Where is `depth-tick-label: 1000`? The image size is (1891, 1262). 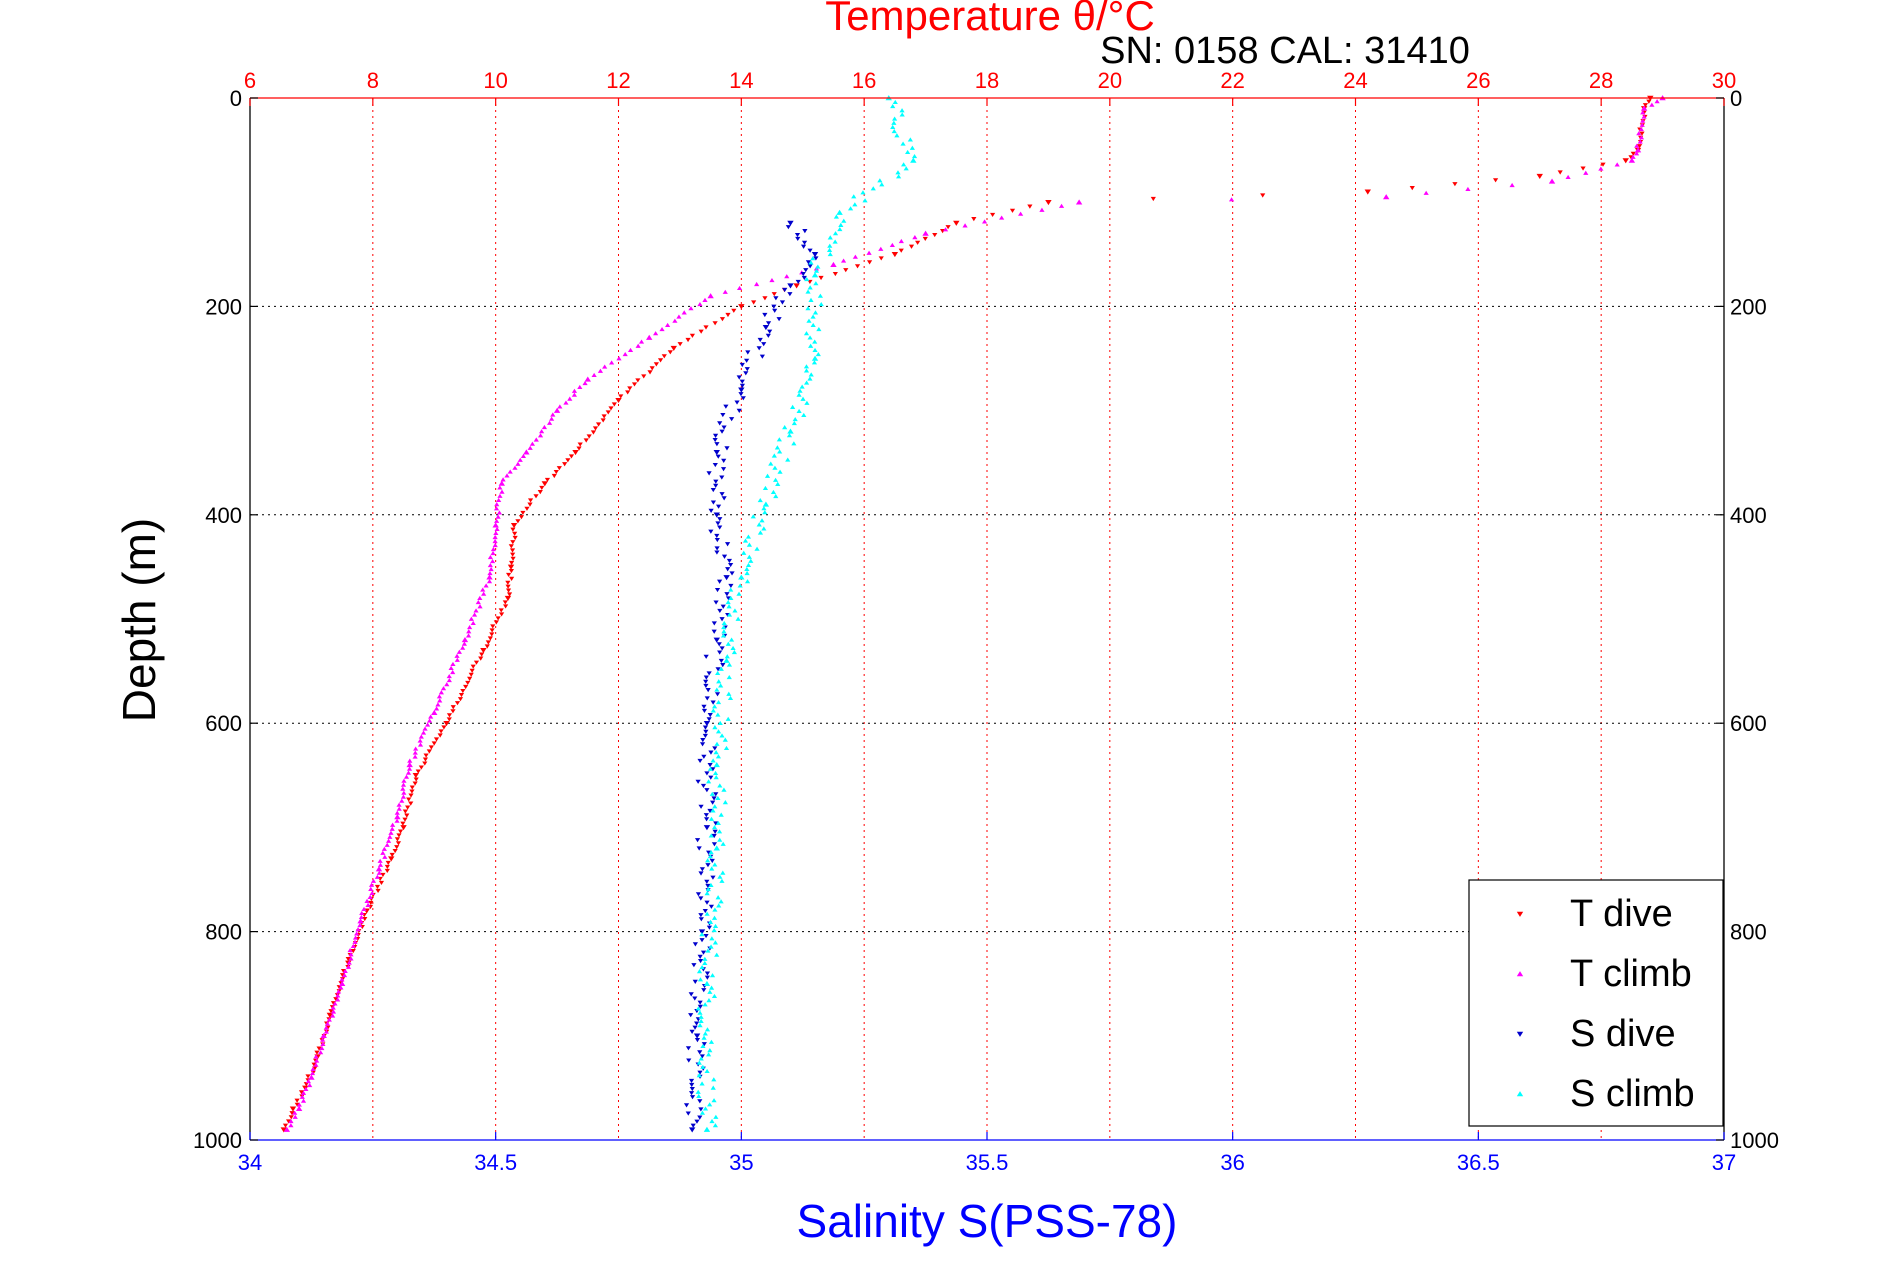 depth-tick-label: 1000 is located at coordinates (217, 1140).